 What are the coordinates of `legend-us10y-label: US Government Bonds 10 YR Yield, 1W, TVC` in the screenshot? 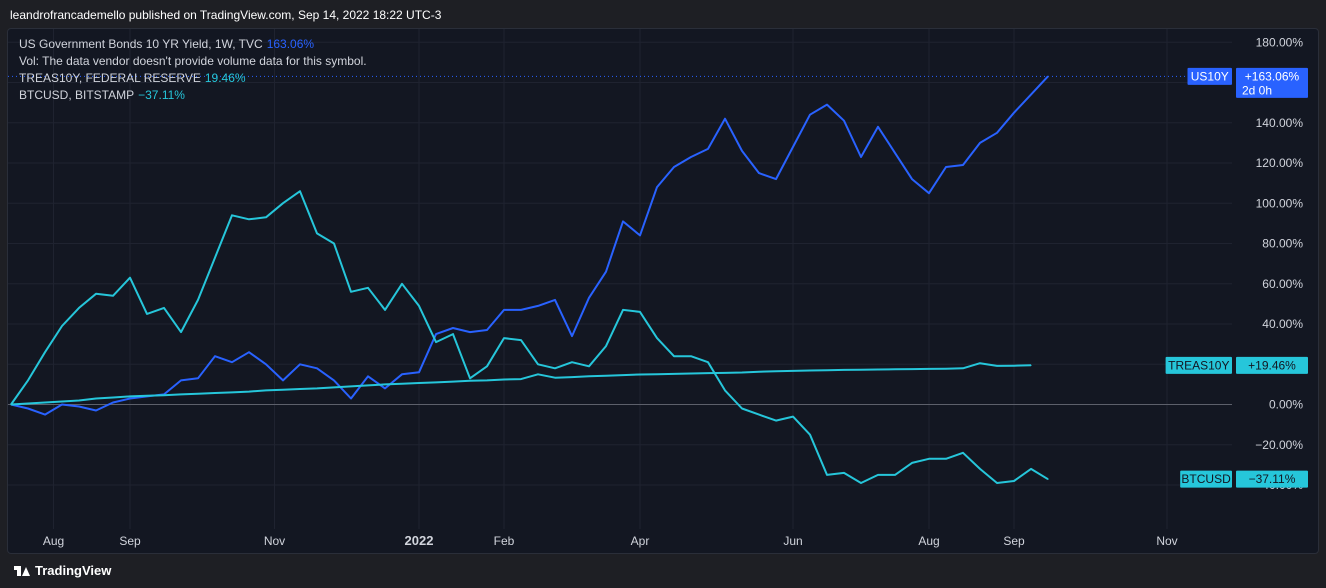 It's located at (141, 44).